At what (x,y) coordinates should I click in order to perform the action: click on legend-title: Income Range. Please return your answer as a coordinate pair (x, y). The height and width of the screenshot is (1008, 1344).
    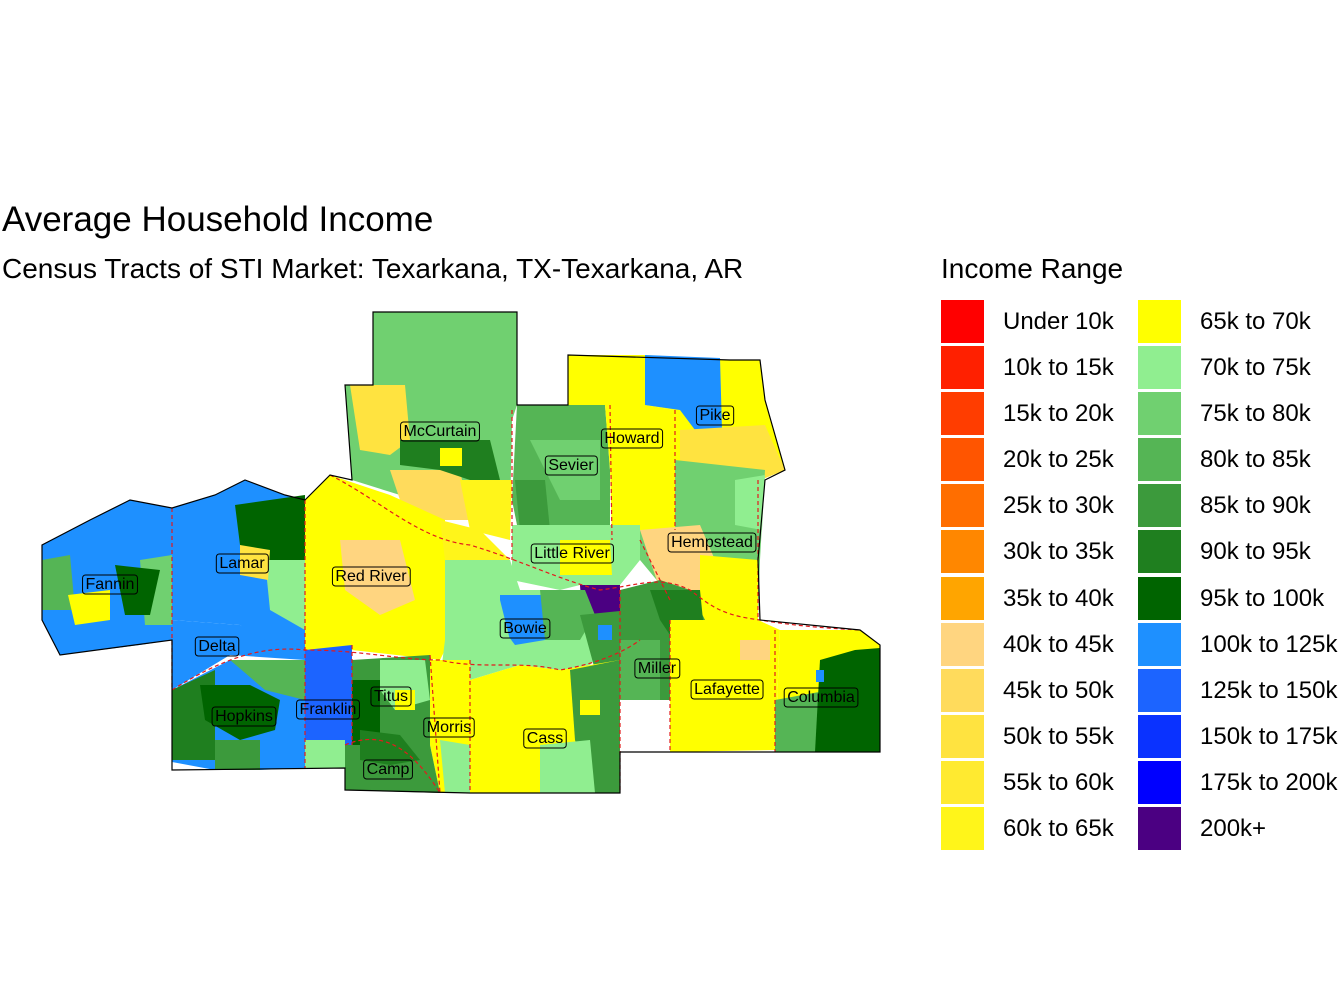
    Looking at the image, I should click on (1032, 268).